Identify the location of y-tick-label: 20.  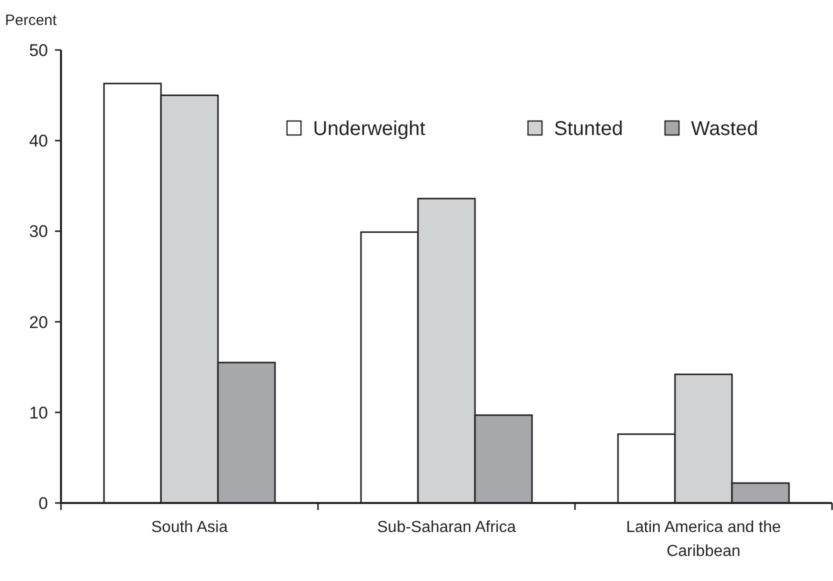
(38, 322).